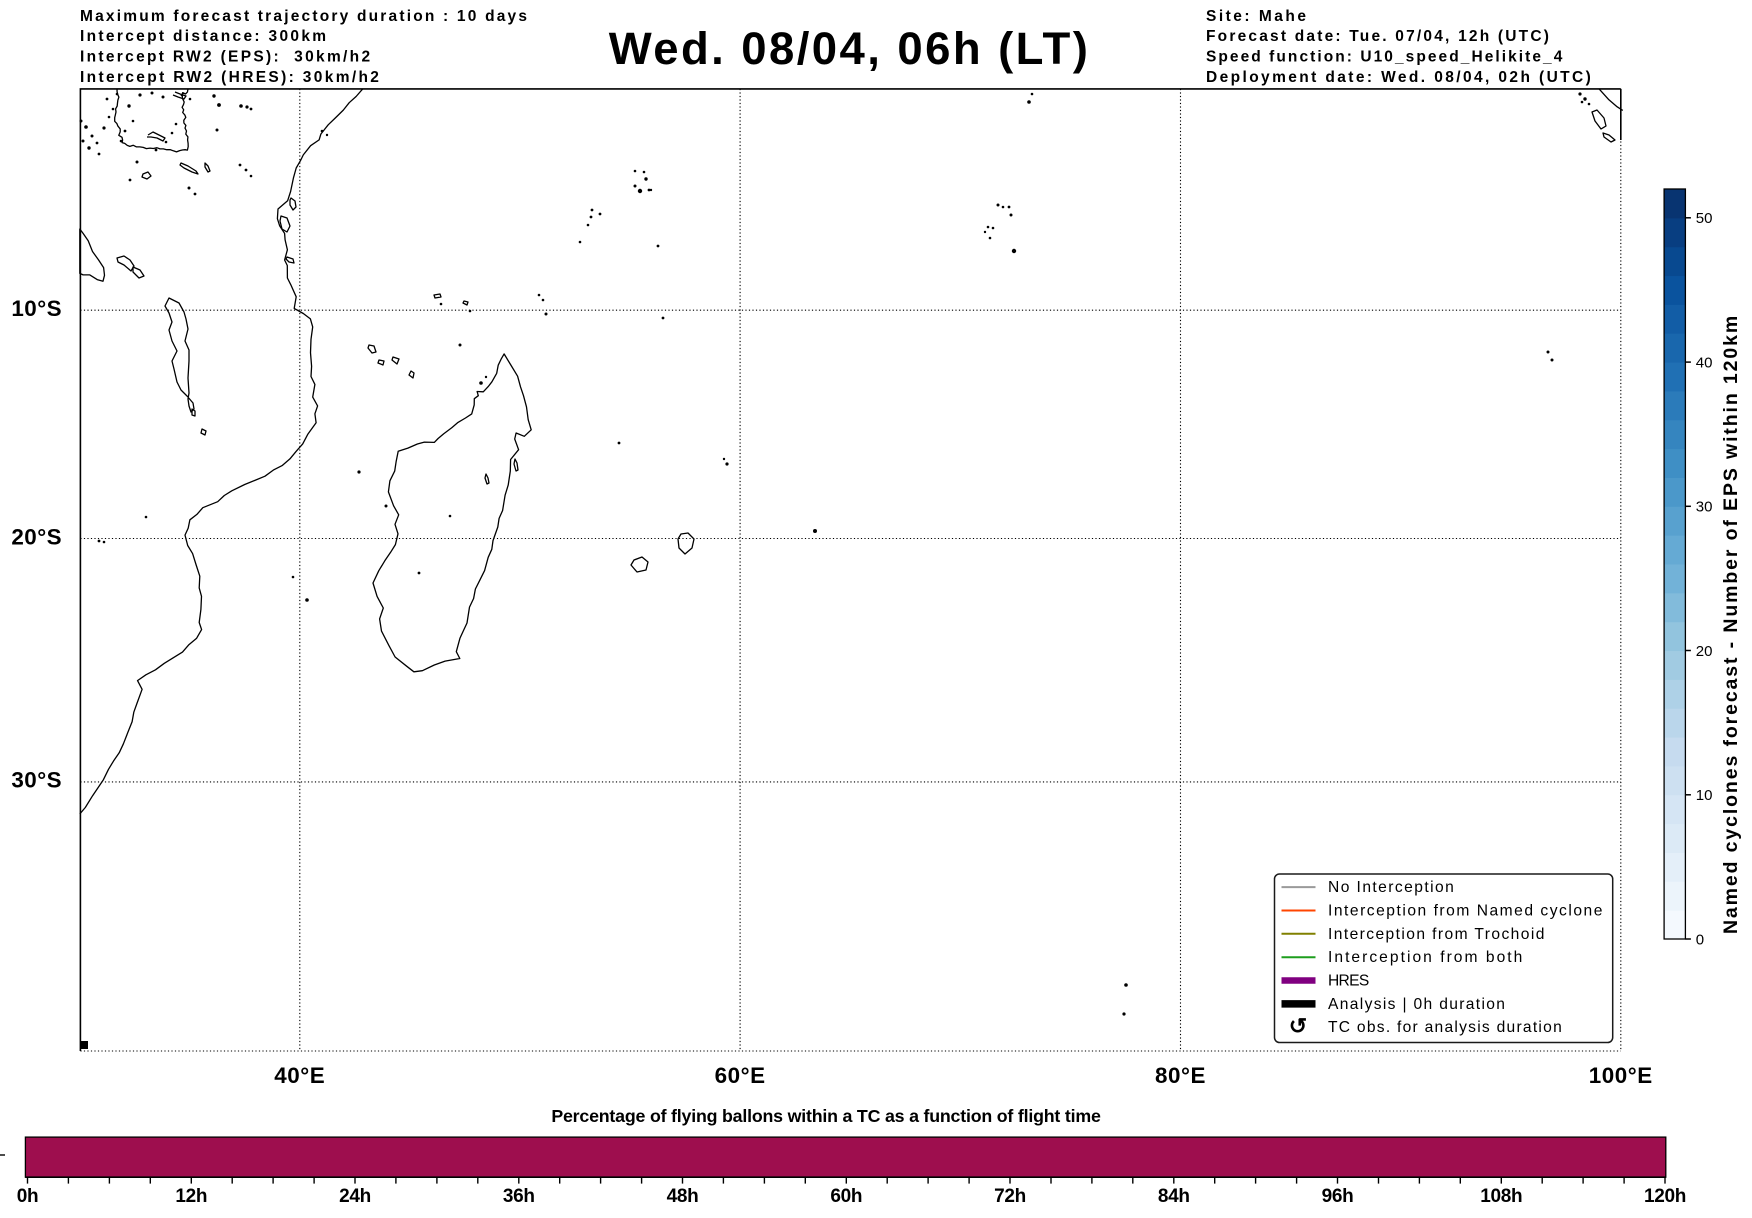  I want to click on svg-text: 0, so click(1700, 939).